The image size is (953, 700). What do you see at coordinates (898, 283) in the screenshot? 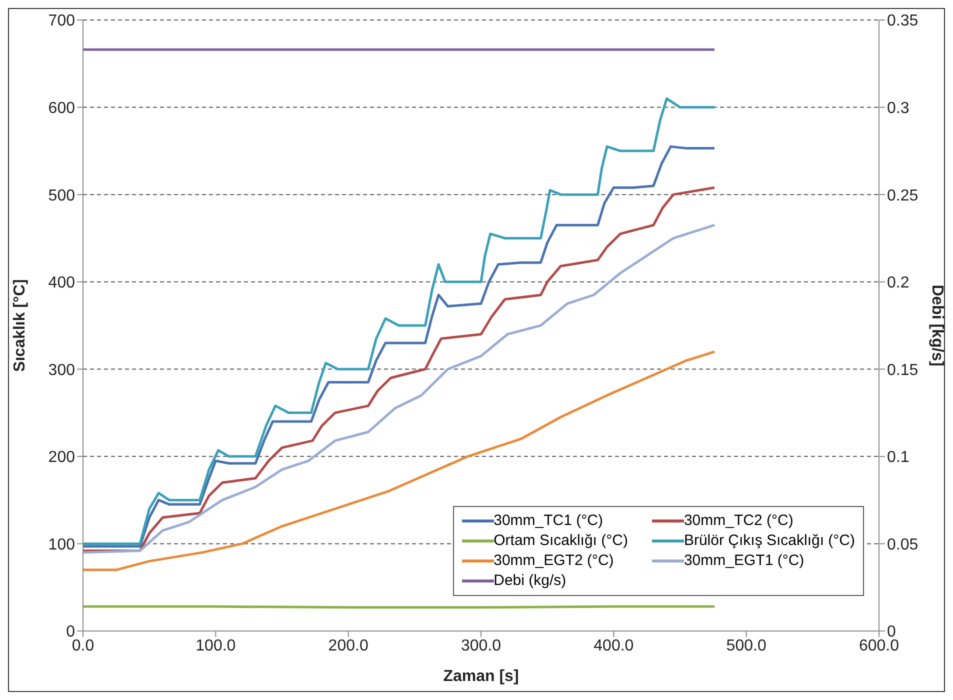
I see `y2-tick-label: 0.2` at bounding box center [898, 283].